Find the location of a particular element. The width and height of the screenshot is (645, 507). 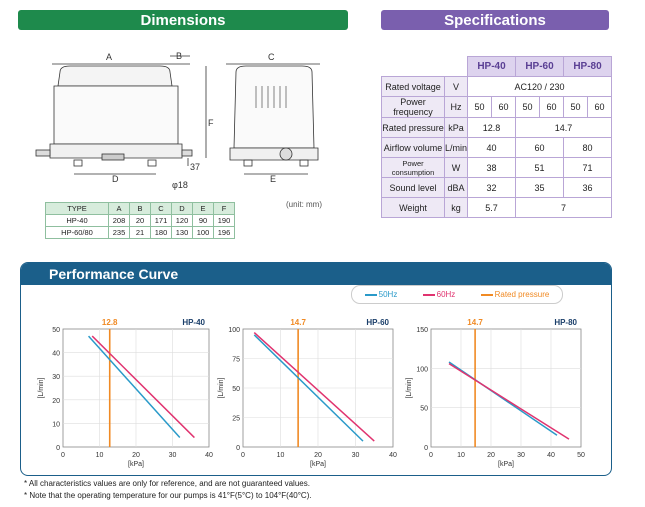

type-table-cell: 180 is located at coordinates (161, 232).